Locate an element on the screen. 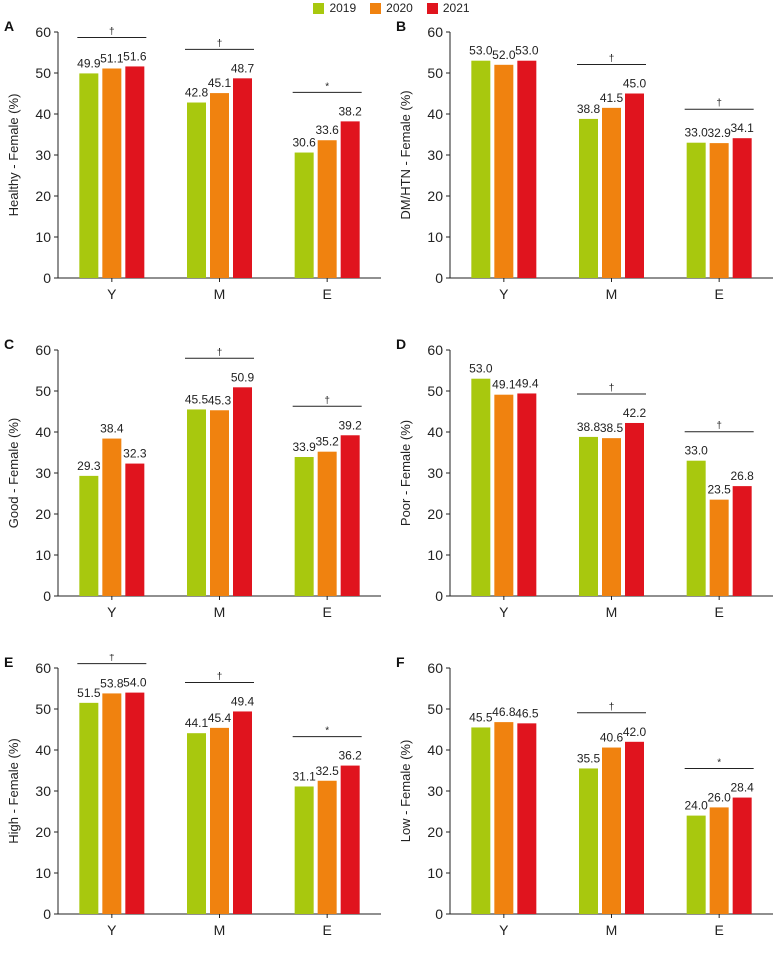 This screenshot has height=959, width=783. data-label: 32.3 is located at coordinates (135, 454).